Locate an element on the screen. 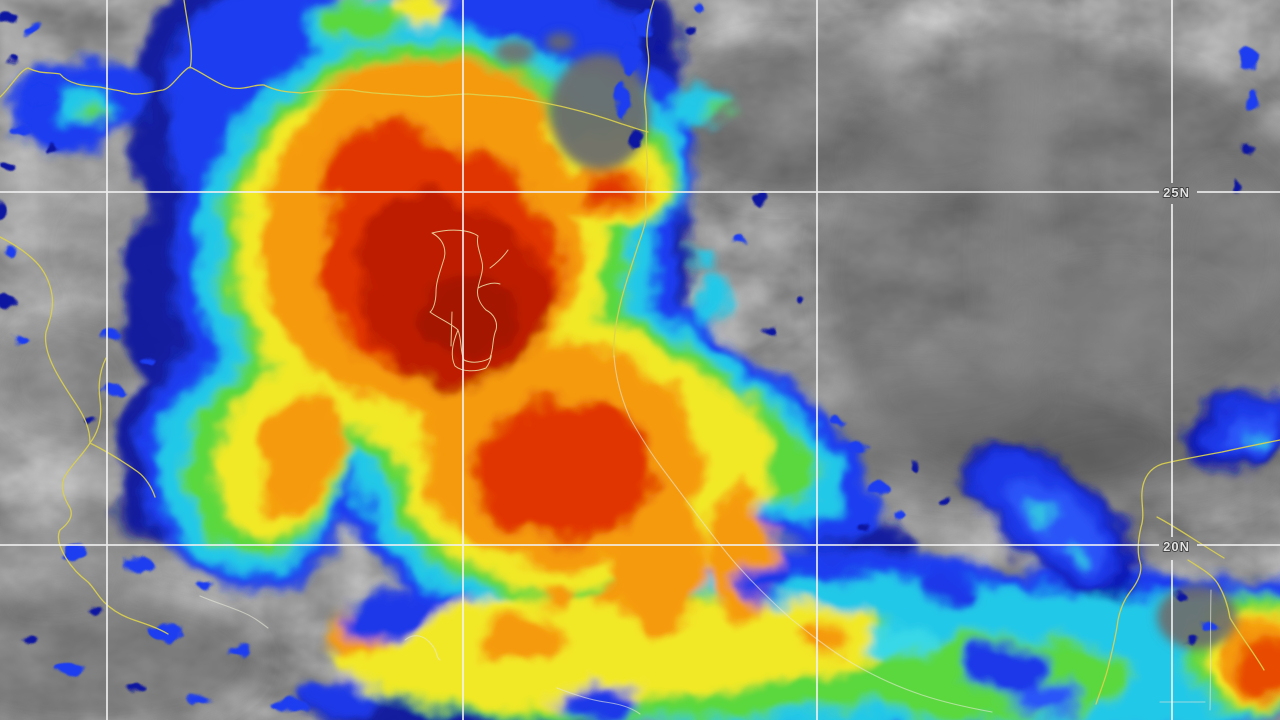 This screenshot has height=720, width=1280. state-loop-c is located at coordinates (471, 350).